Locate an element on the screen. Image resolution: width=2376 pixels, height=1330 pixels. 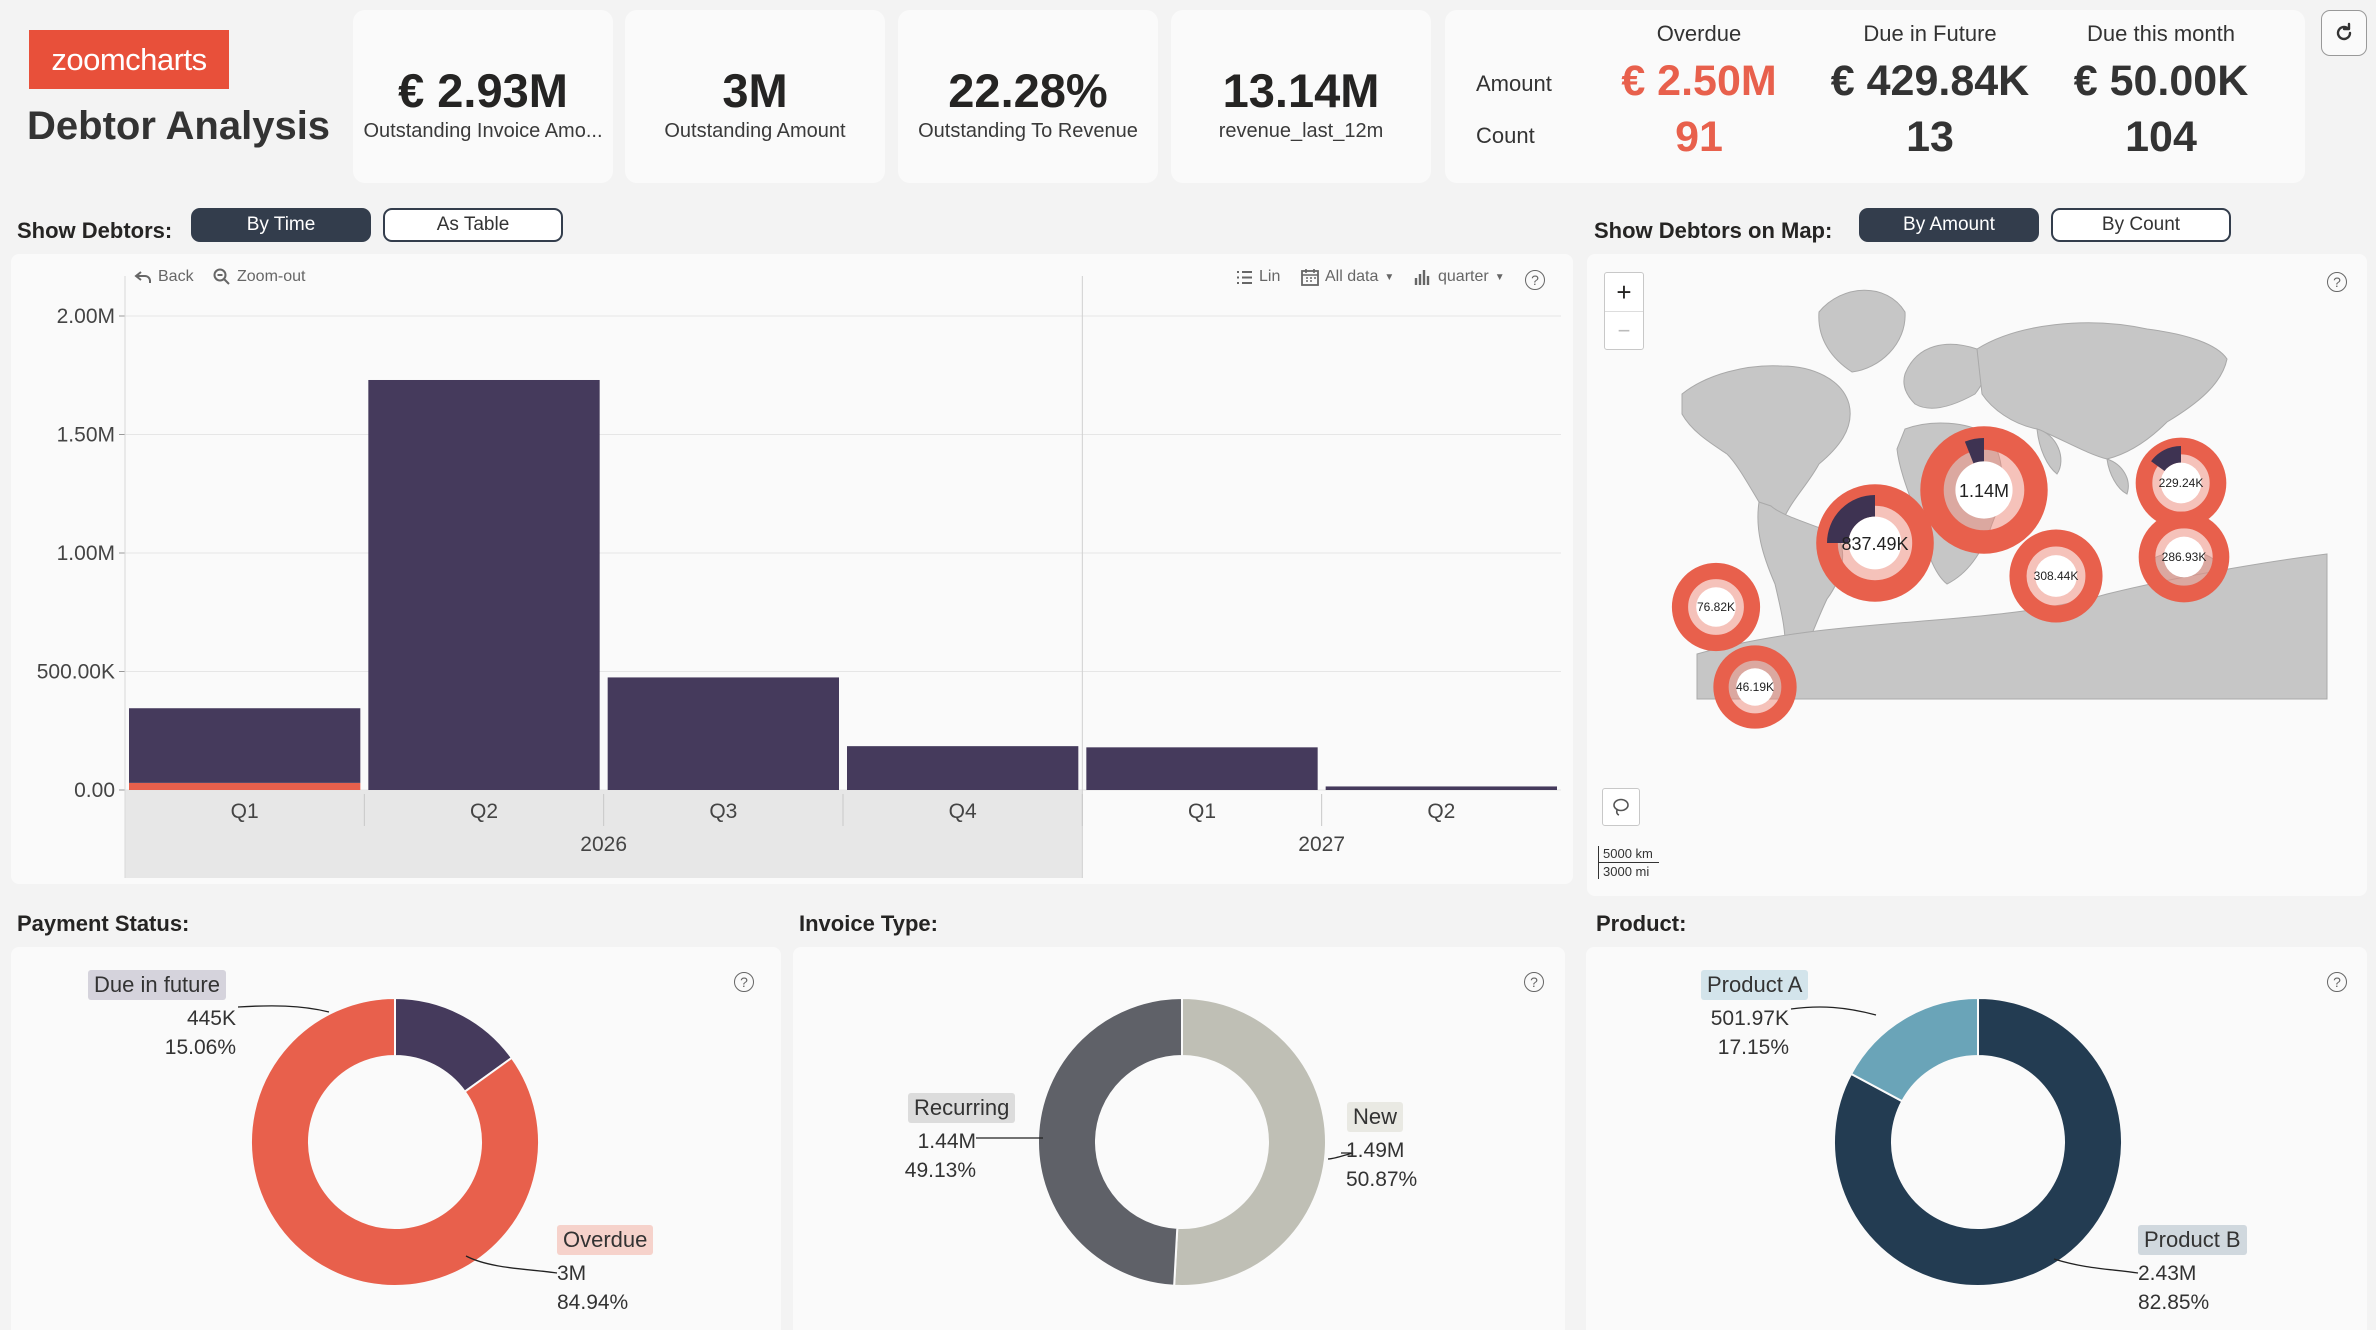
group-label: 2027 is located at coordinates (1321, 844).